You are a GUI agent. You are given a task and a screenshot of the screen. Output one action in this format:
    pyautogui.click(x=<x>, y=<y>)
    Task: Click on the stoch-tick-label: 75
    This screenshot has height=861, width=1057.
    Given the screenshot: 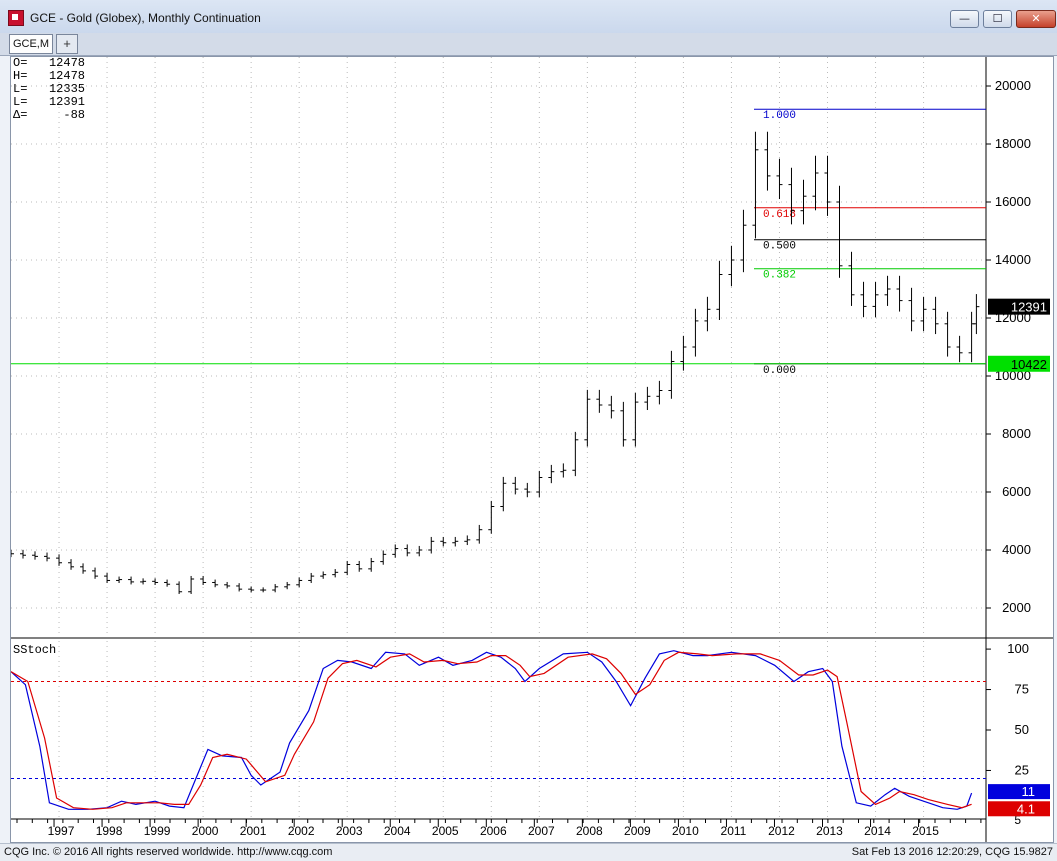 What is the action you would take?
    pyautogui.click(x=1022, y=689)
    